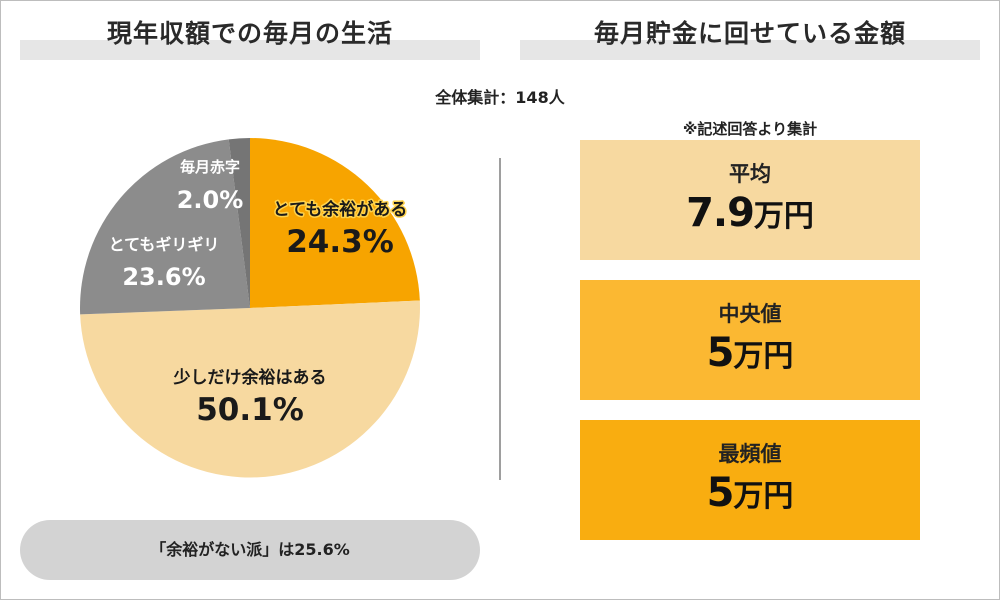  What do you see at coordinates (210, 167) in the screenshot?
I see `pie-slice-label-4: 毎月赤字` at bounding box center [210, 167].